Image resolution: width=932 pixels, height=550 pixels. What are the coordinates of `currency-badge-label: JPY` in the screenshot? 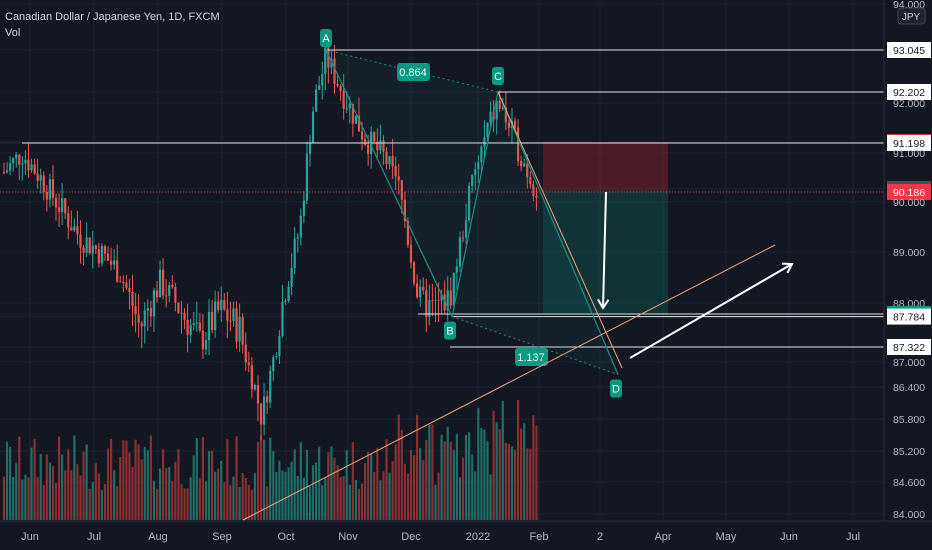 It's located at (911, 17).